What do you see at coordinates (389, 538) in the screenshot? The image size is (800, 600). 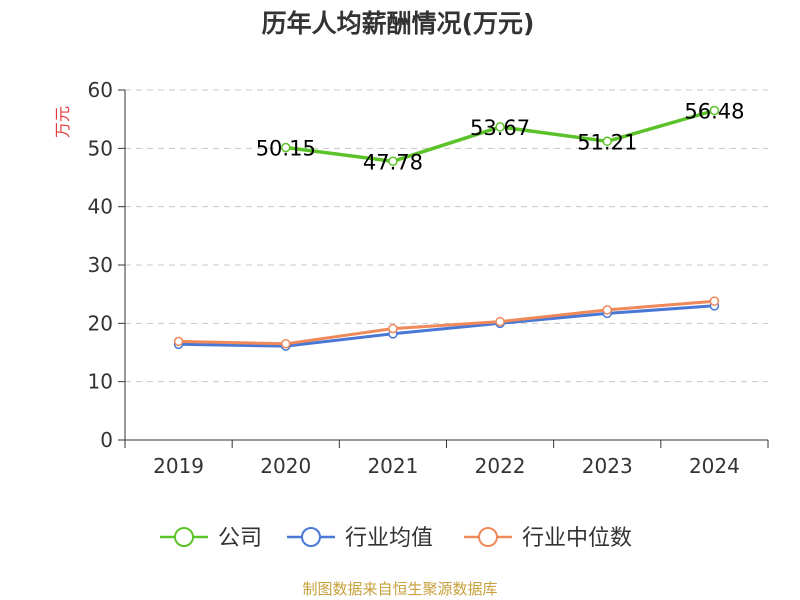 I see `legend-label: 行业均值` at bounding box center [389, 538].